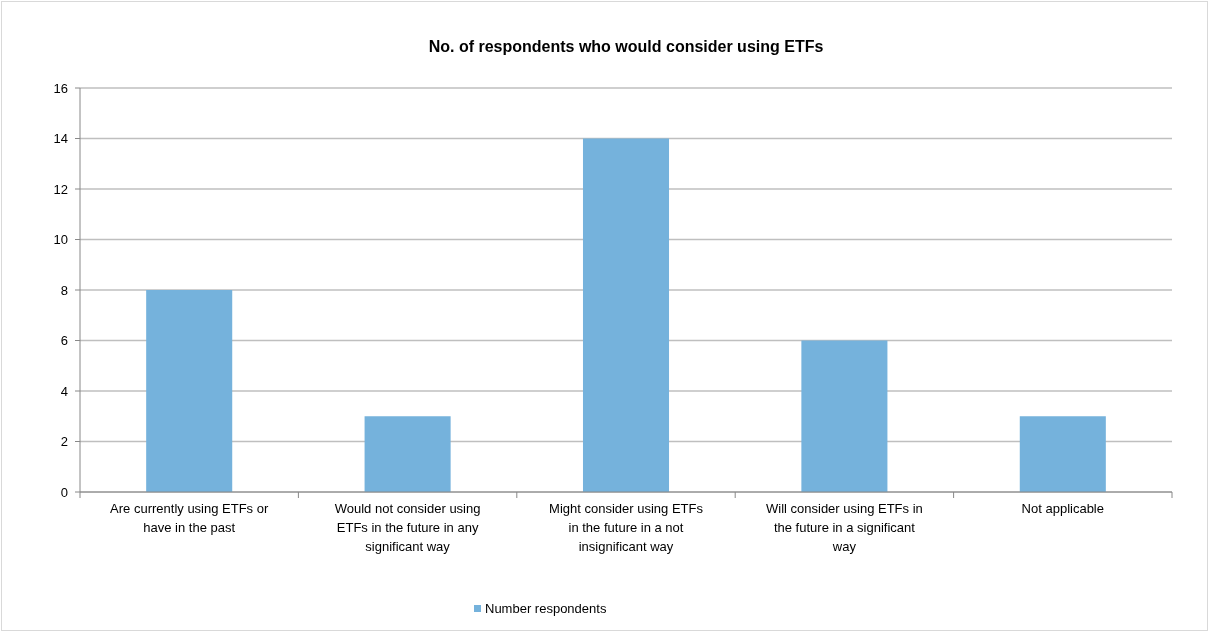  Describe the element at coordinates (60, 88) in the screenshot. I see `y-tick-label: 16` at that location.